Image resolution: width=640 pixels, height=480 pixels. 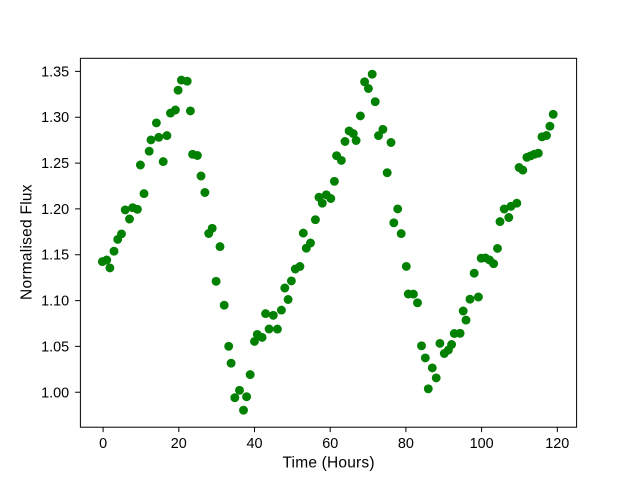 What do you see at coordinates (55, 393) in the screenshot?
I see `svg-text: 1.00` at bounding box center [55, 393].